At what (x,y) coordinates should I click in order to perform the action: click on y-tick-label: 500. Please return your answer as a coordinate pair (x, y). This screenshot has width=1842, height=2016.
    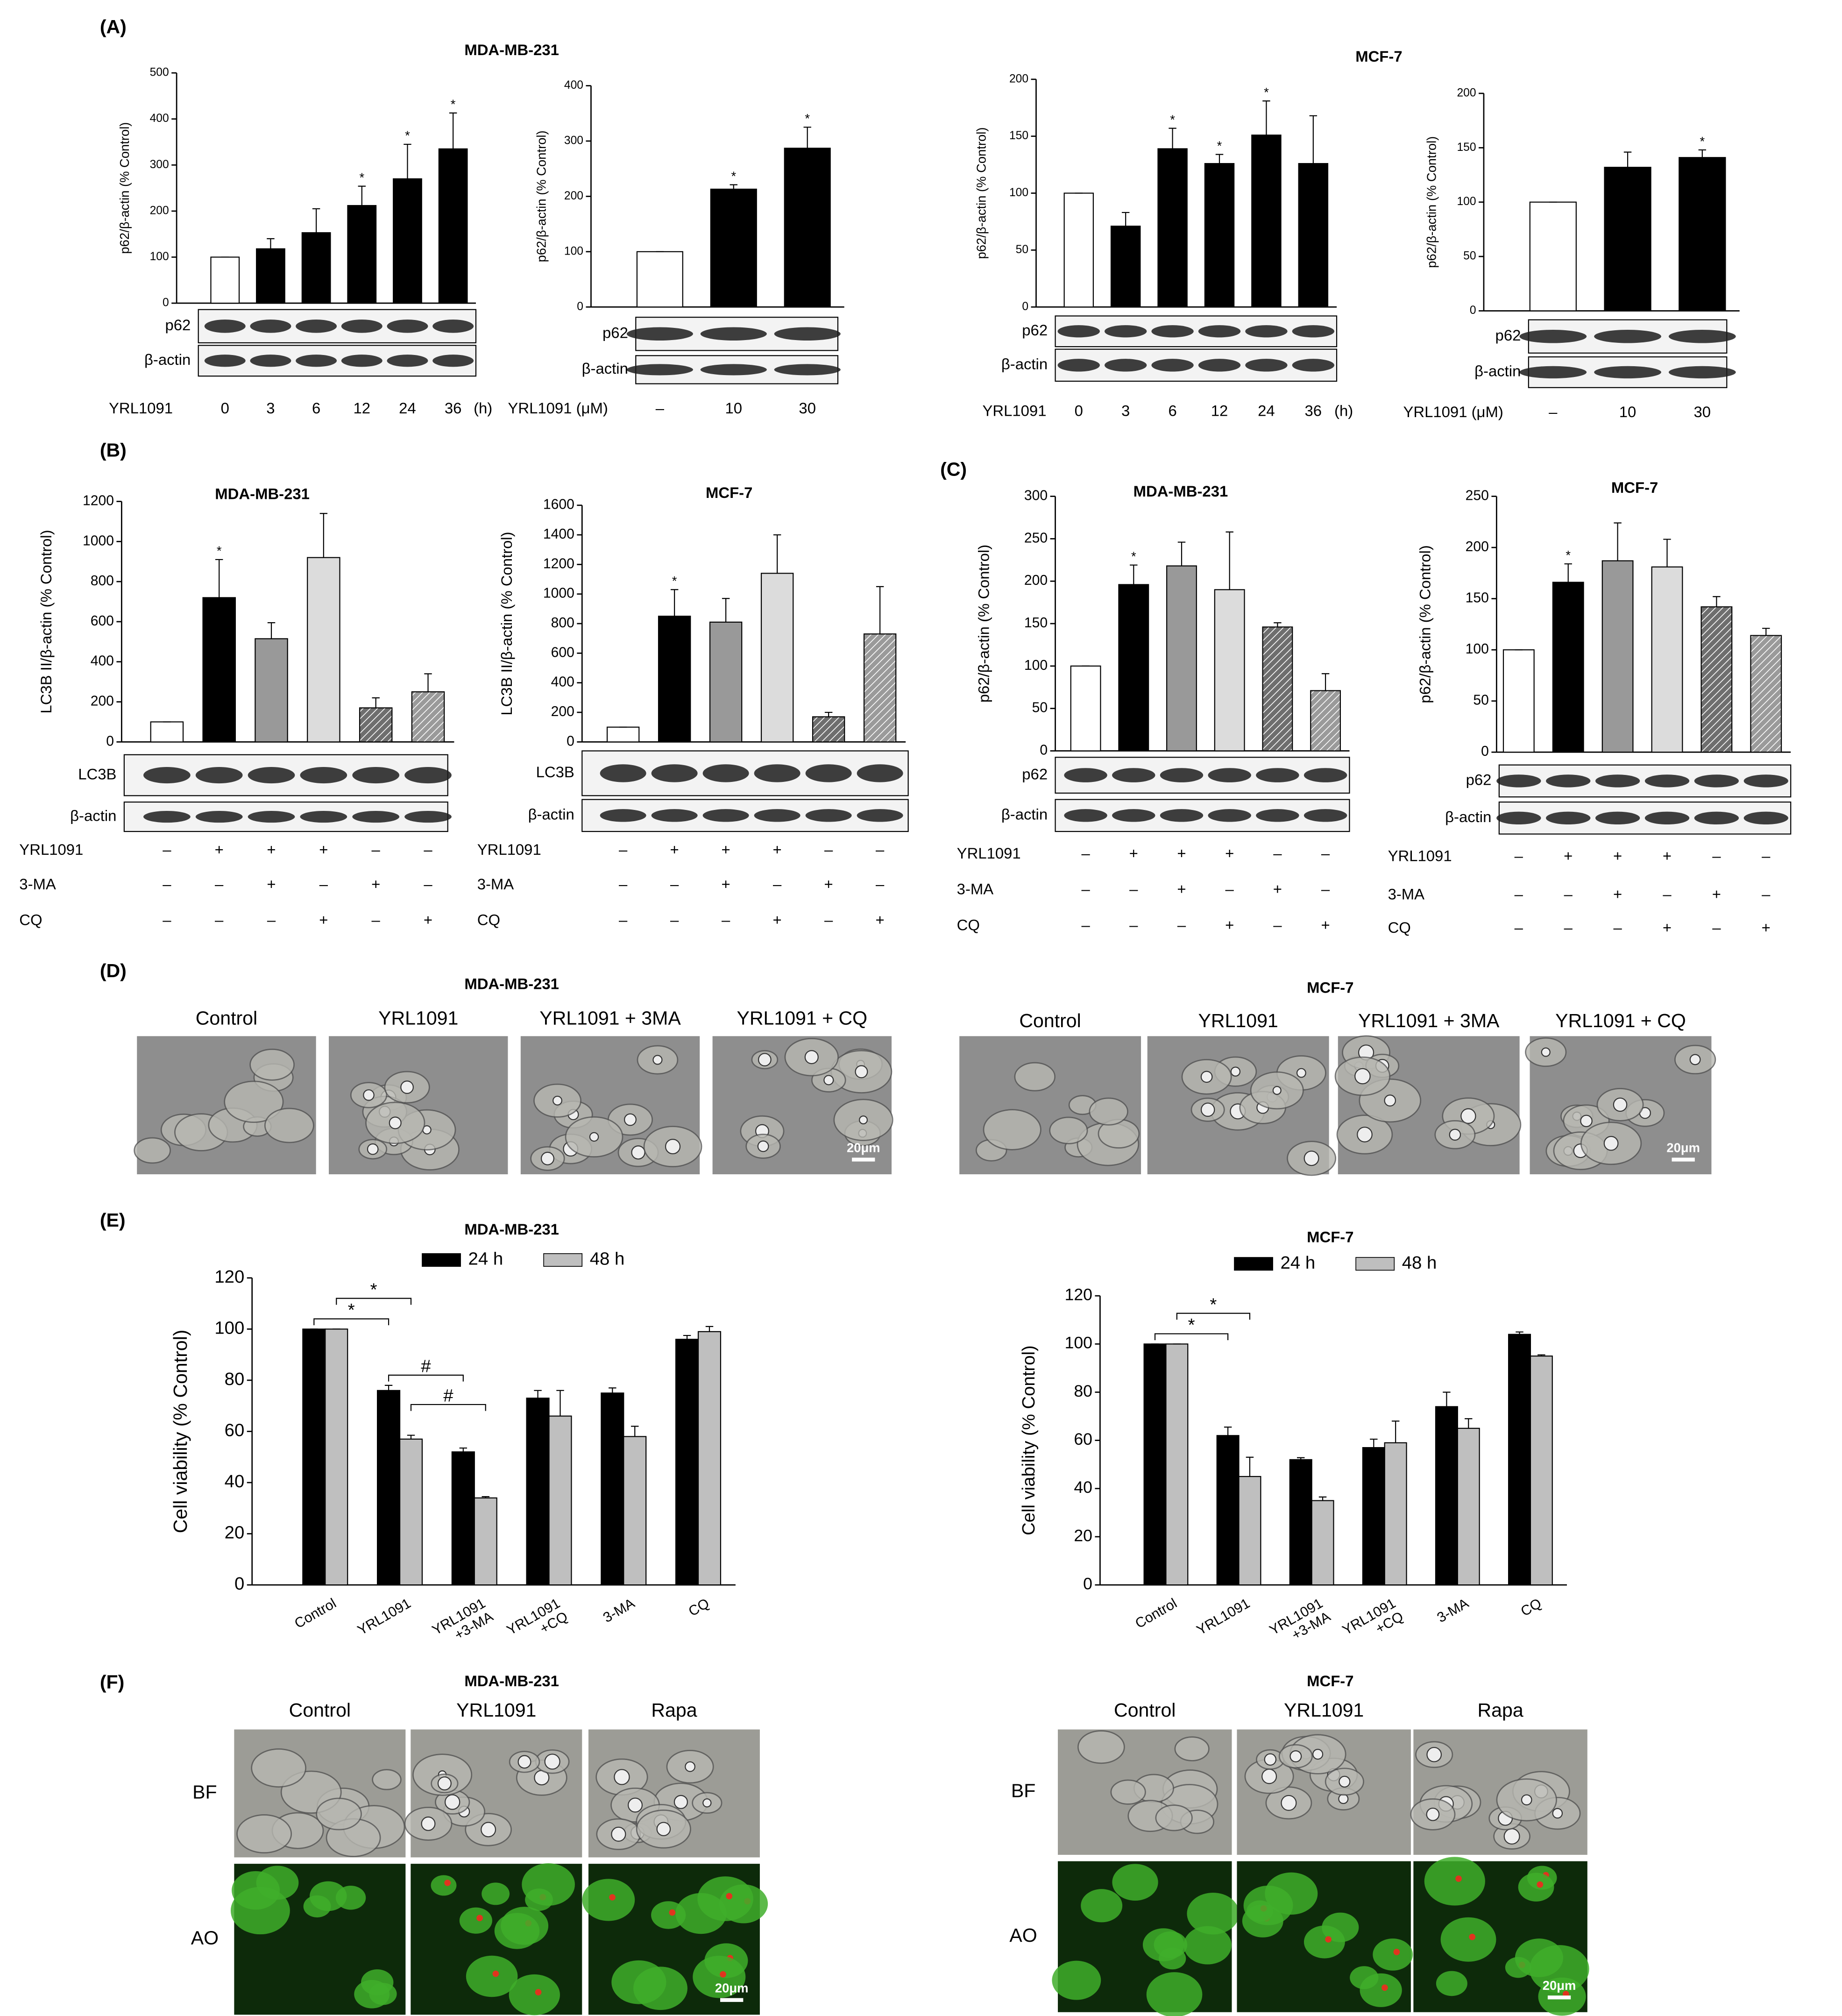
    Looking at the image, I should click on (159, 72).